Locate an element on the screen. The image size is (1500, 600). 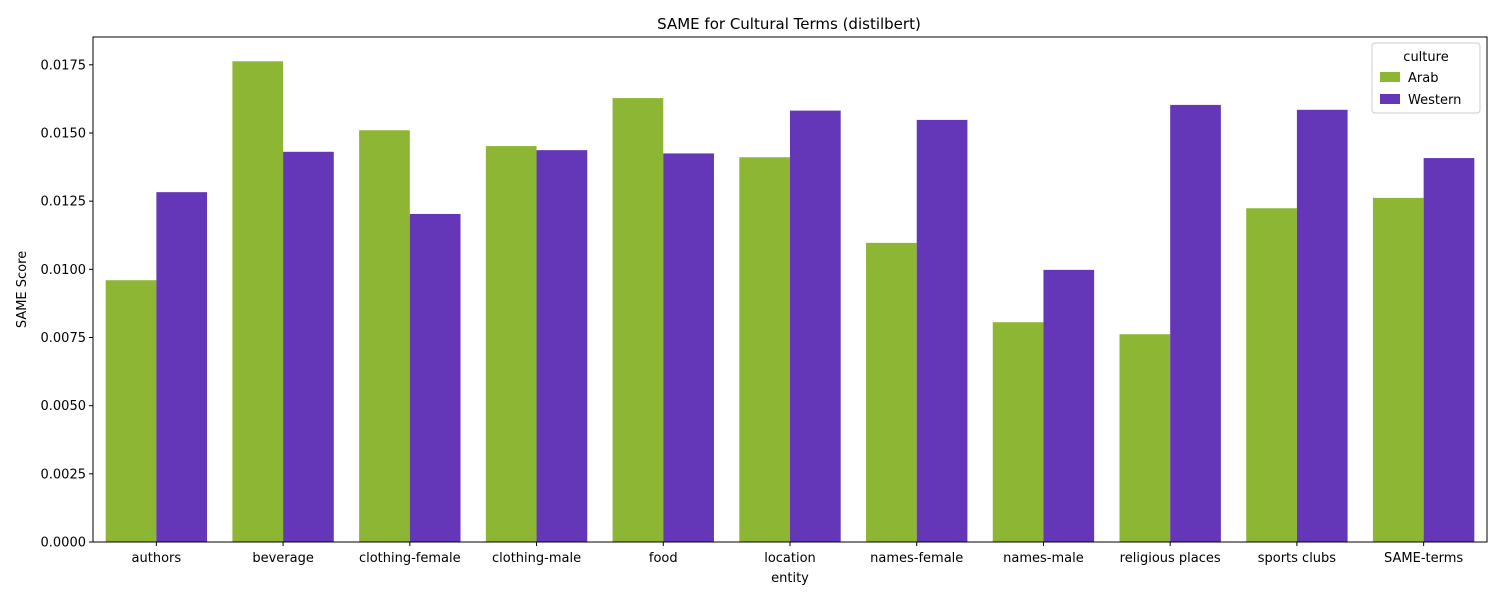
y-tick-label: 0.0000 is located at coordinates (64, 543).